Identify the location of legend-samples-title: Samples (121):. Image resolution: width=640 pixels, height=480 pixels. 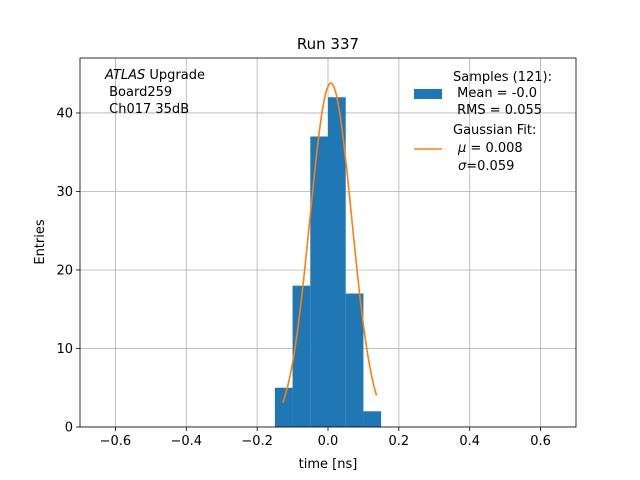
(502, 77).